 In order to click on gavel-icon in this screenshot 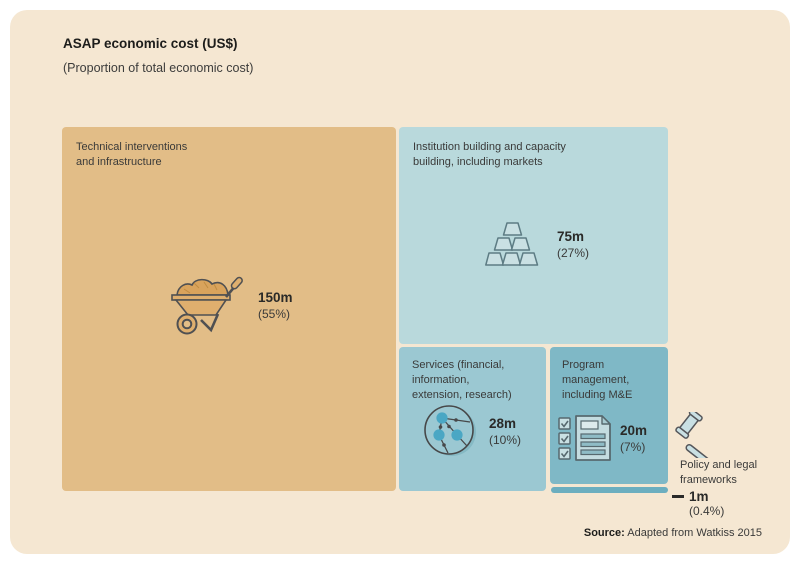, I will do `click(700, 435)`.